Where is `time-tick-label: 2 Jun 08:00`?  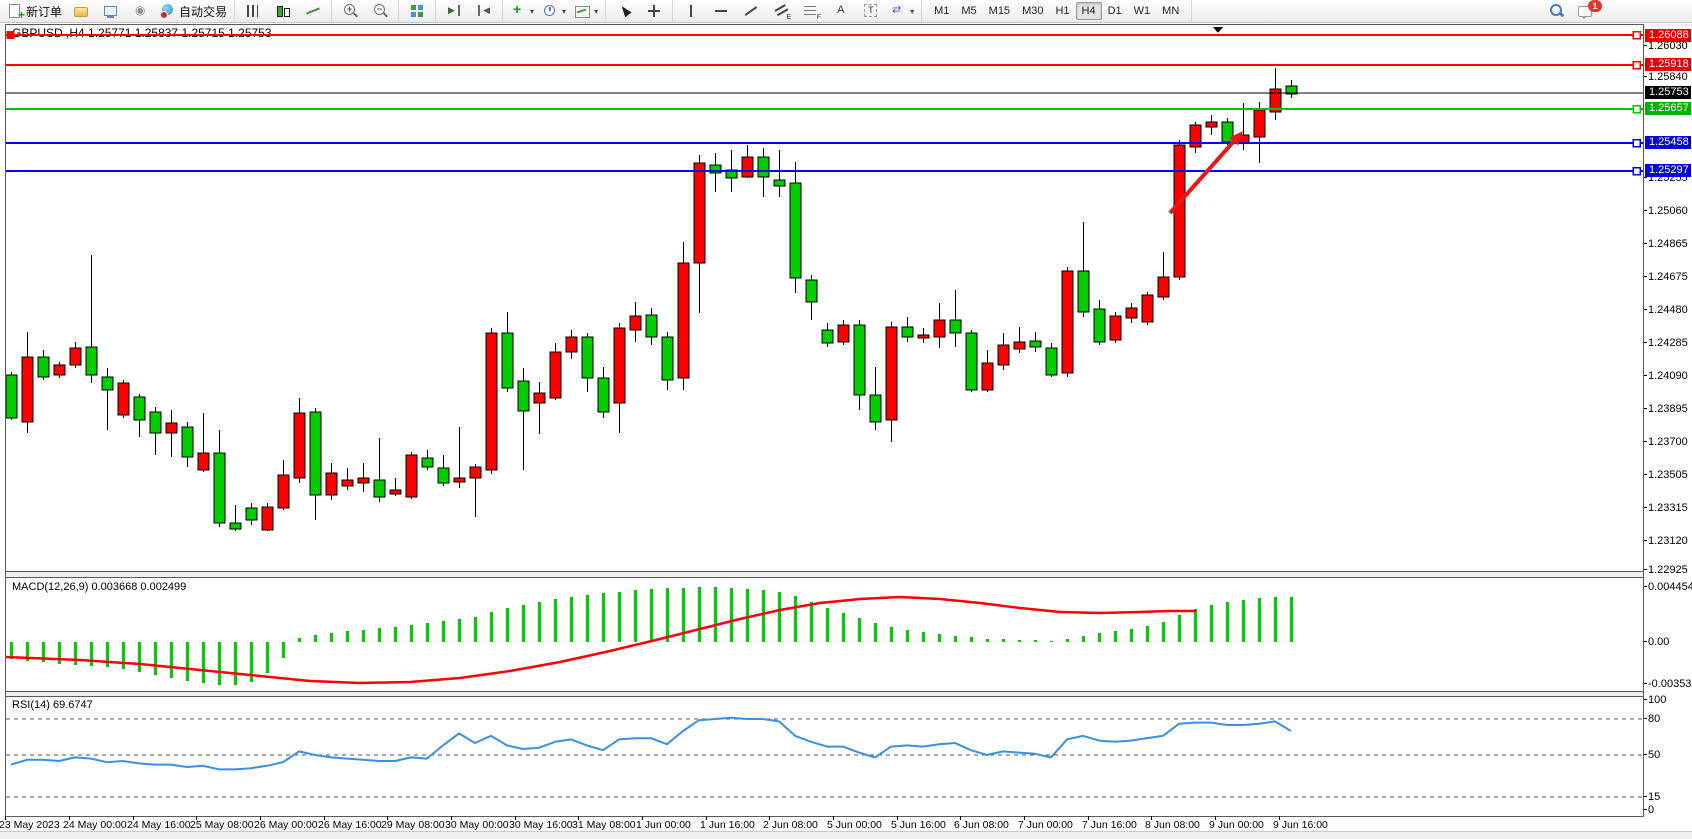
time-tick-label: 2 Jun 08:00 is located at coordinates (790, 825).